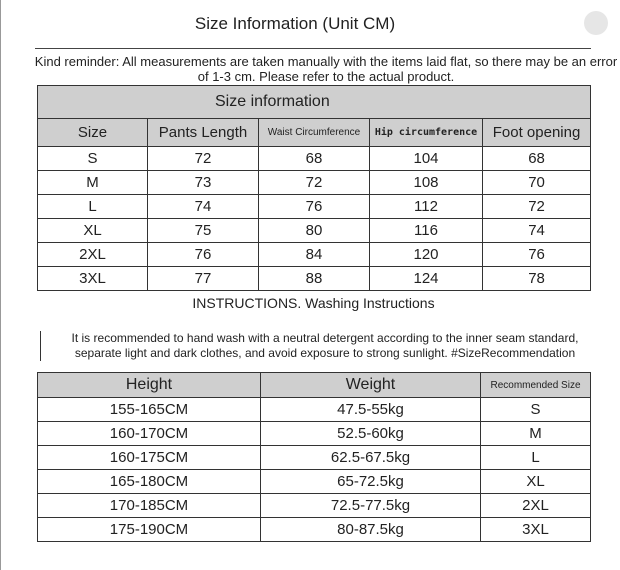 The width and height of the screenshot is (620, 570). What do you see at coordinates (426, 158) in the screenshot?
I see `cell: 104` at bounding box center [426, 158].